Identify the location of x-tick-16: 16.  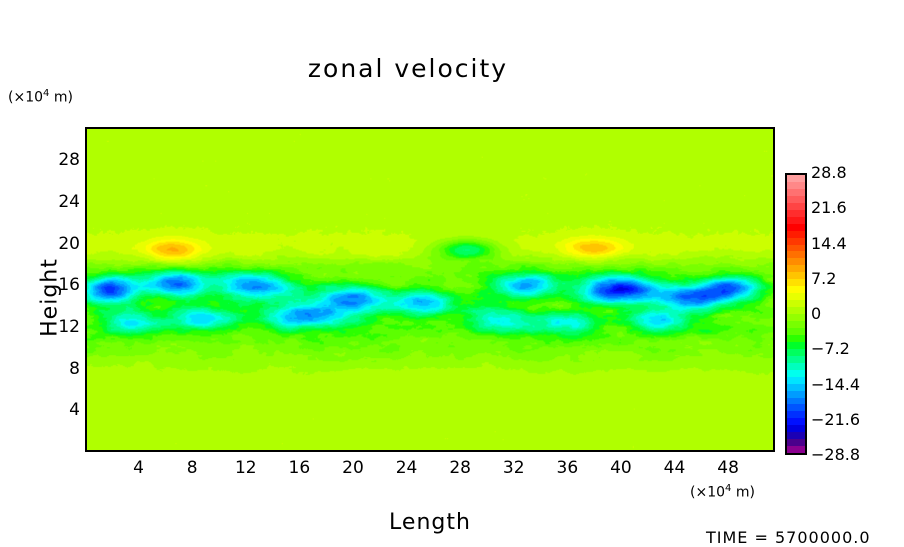
(299, 468).